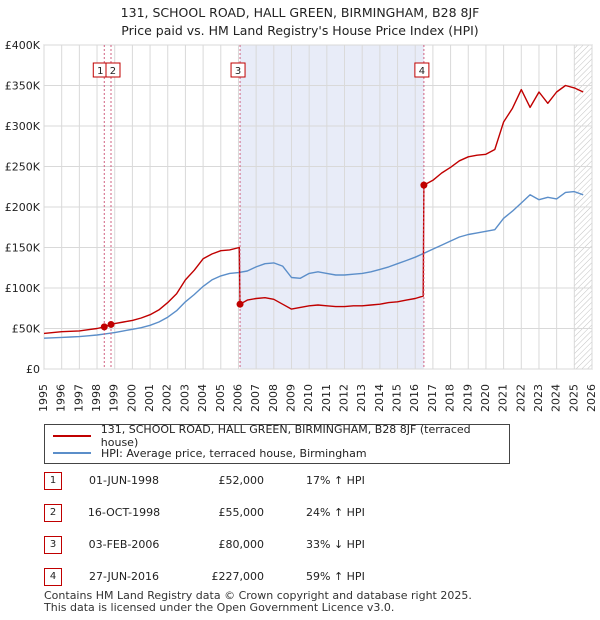 This screenshot has height=620, width=600. What do you see at coordinates (53, 481) in the screenshot?
I see `transaction-badge: 1` at bounding box center [53, 481].